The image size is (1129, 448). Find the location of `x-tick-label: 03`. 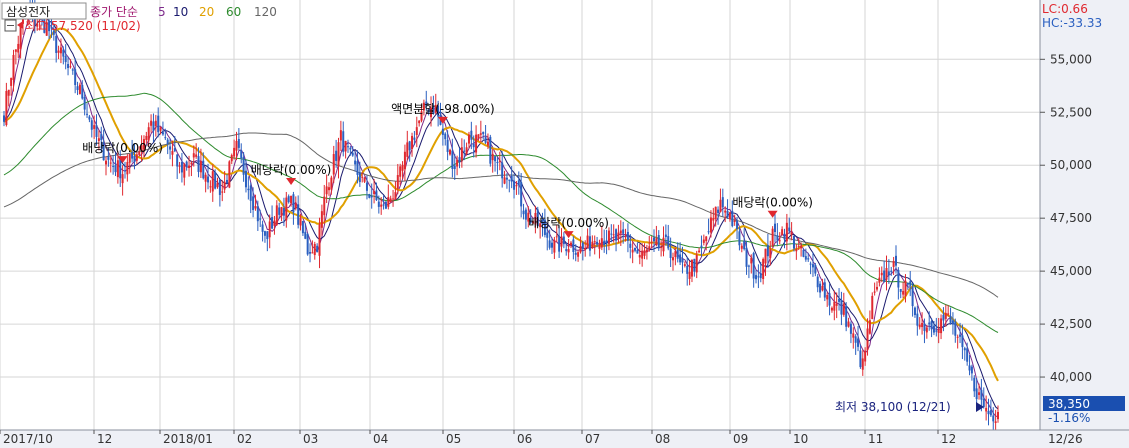

x-tick-label: 03 is located at coordinates (310, 439).